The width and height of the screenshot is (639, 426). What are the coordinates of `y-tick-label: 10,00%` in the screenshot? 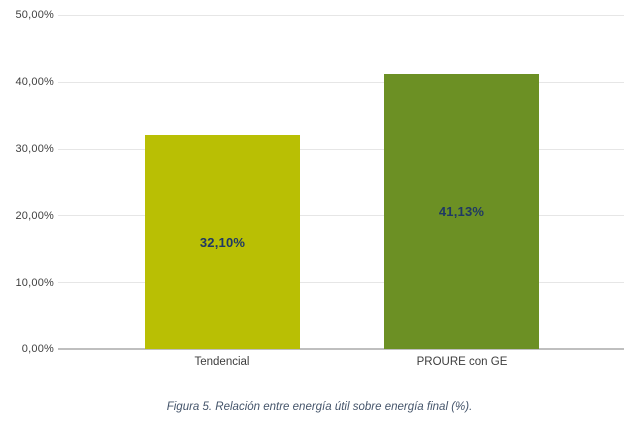 It's located at (34, 283).